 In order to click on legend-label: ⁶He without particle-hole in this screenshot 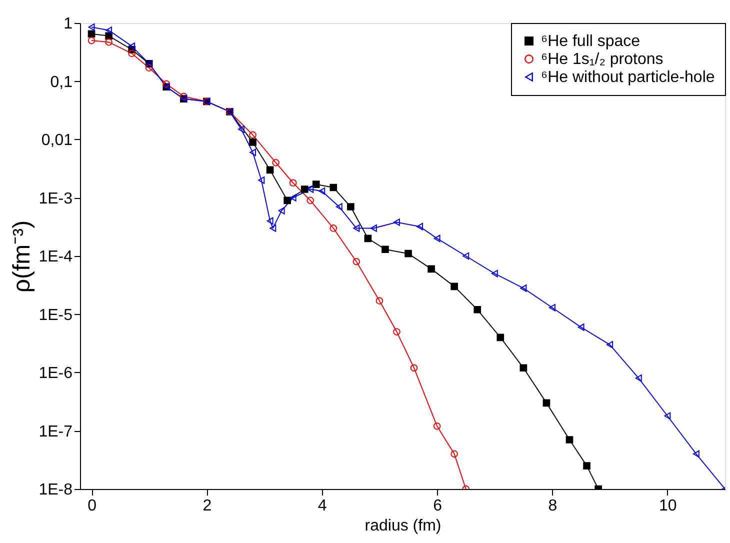, I will do `click(628, 77)`.